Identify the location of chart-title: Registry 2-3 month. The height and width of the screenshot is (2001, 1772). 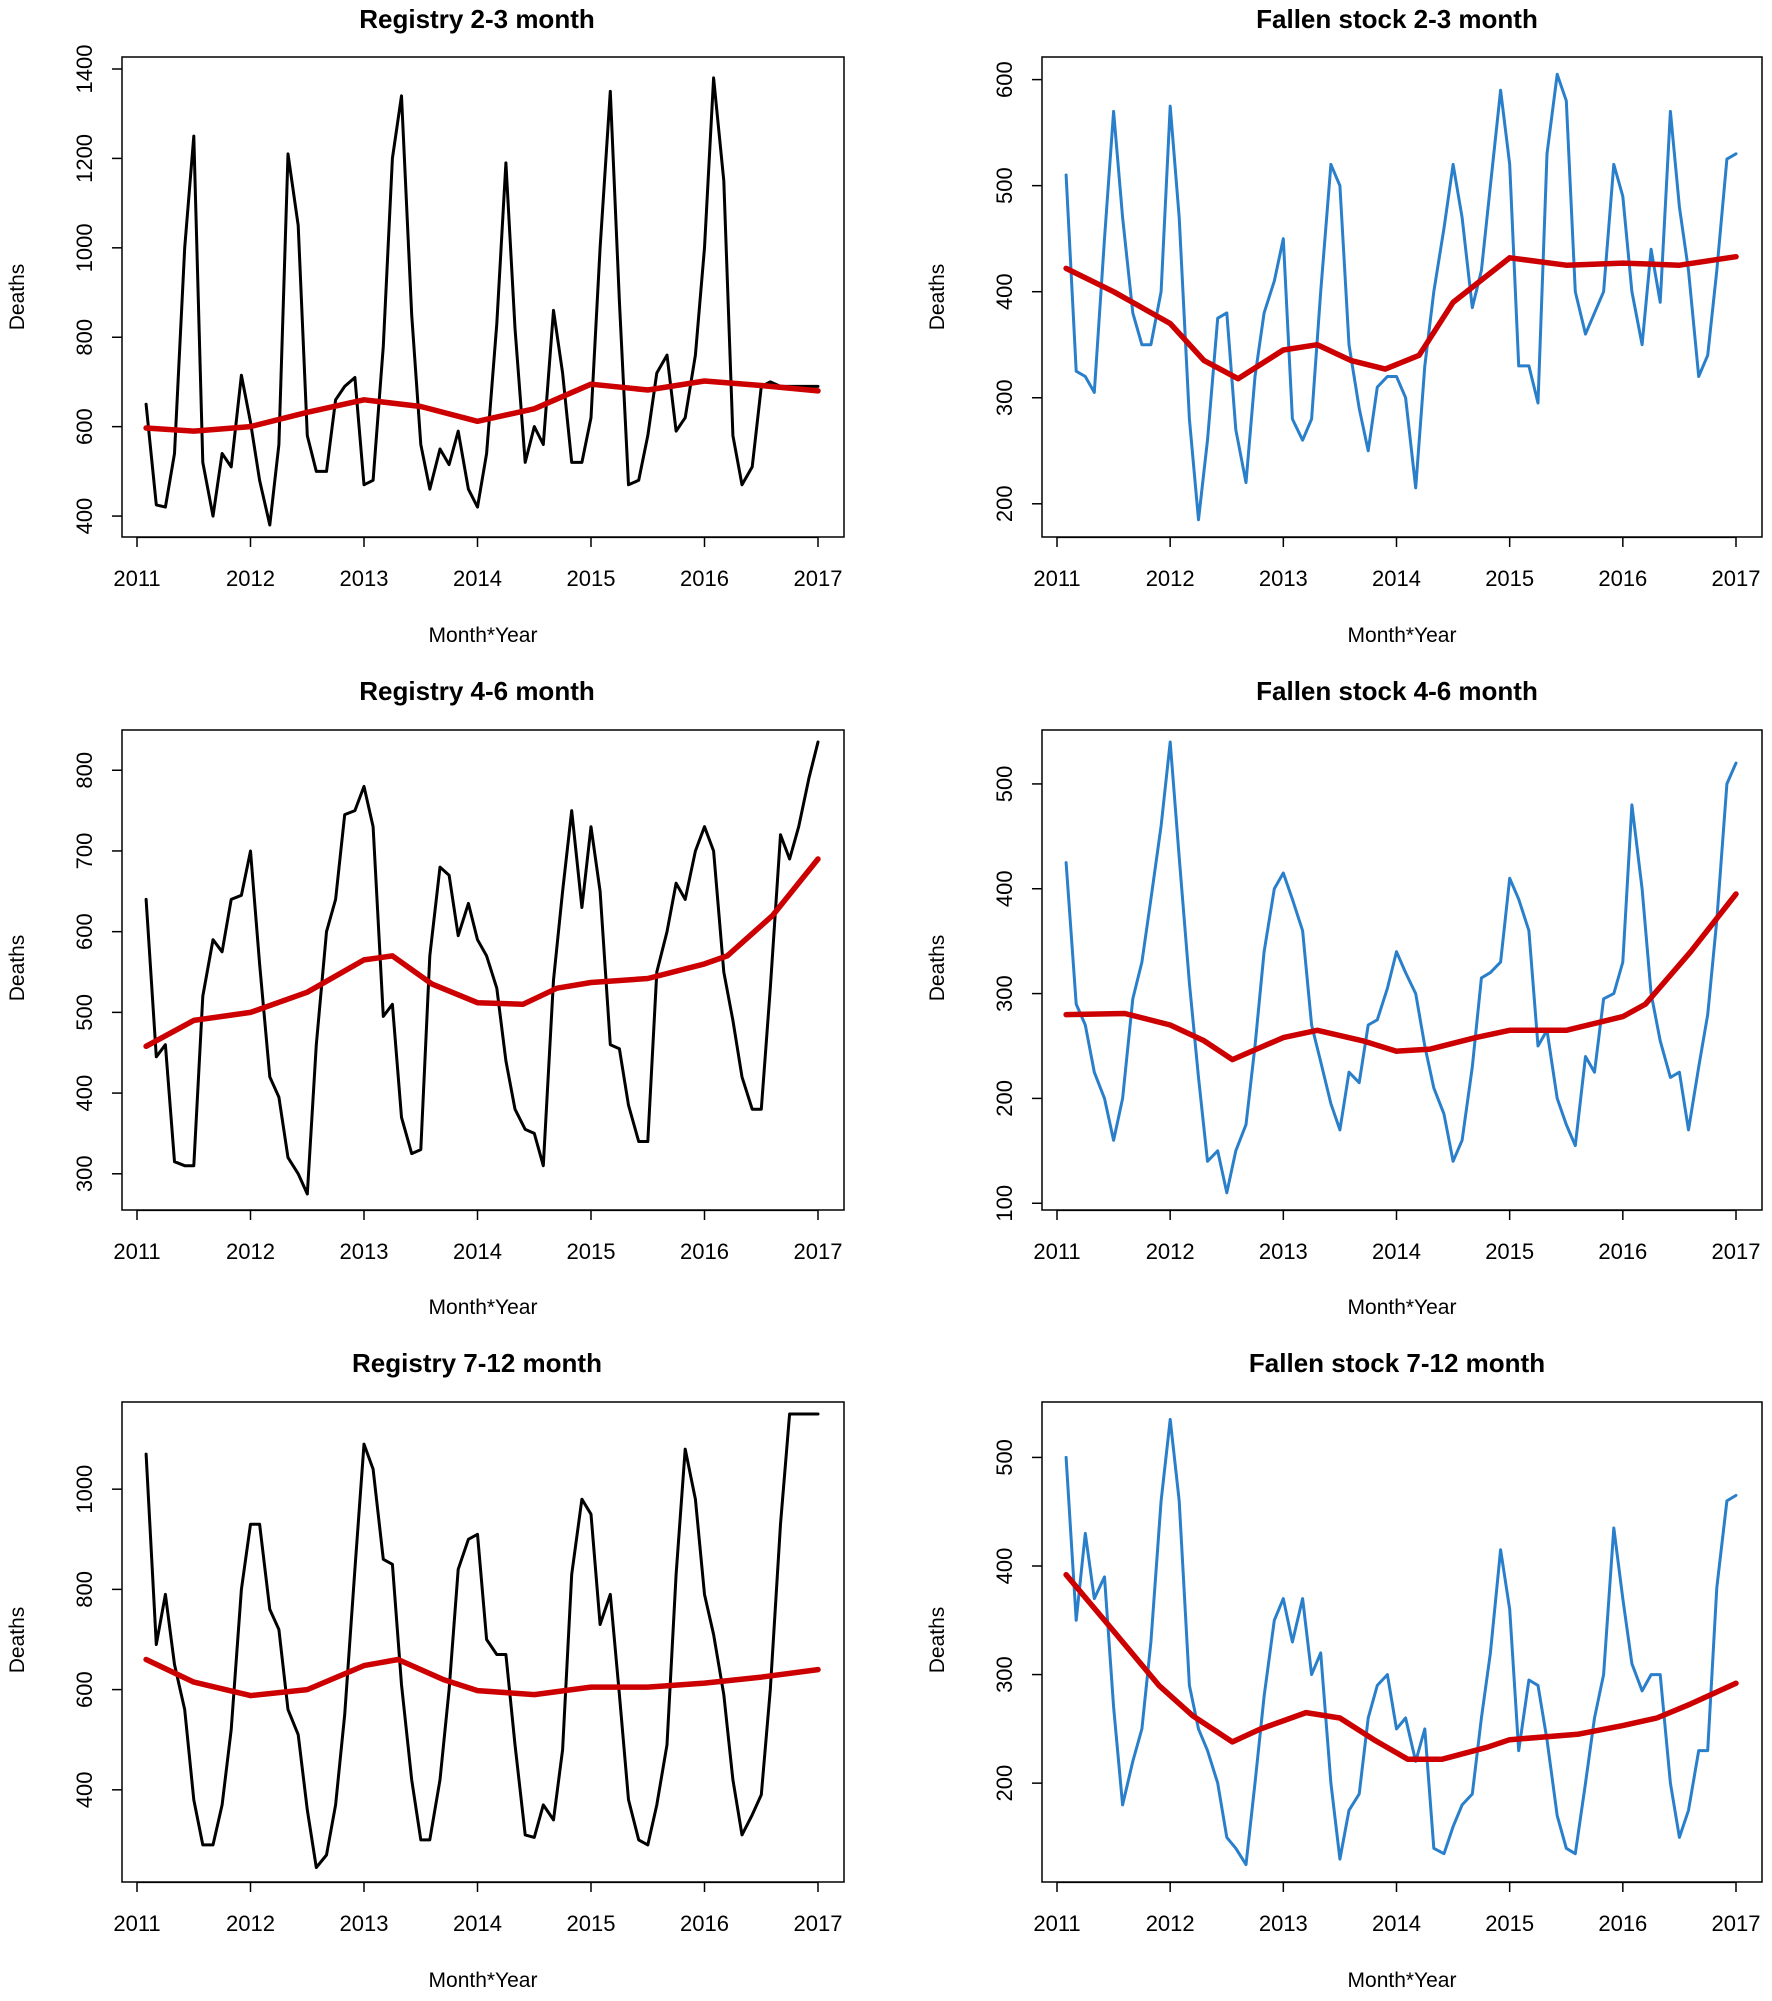
(477, 19).